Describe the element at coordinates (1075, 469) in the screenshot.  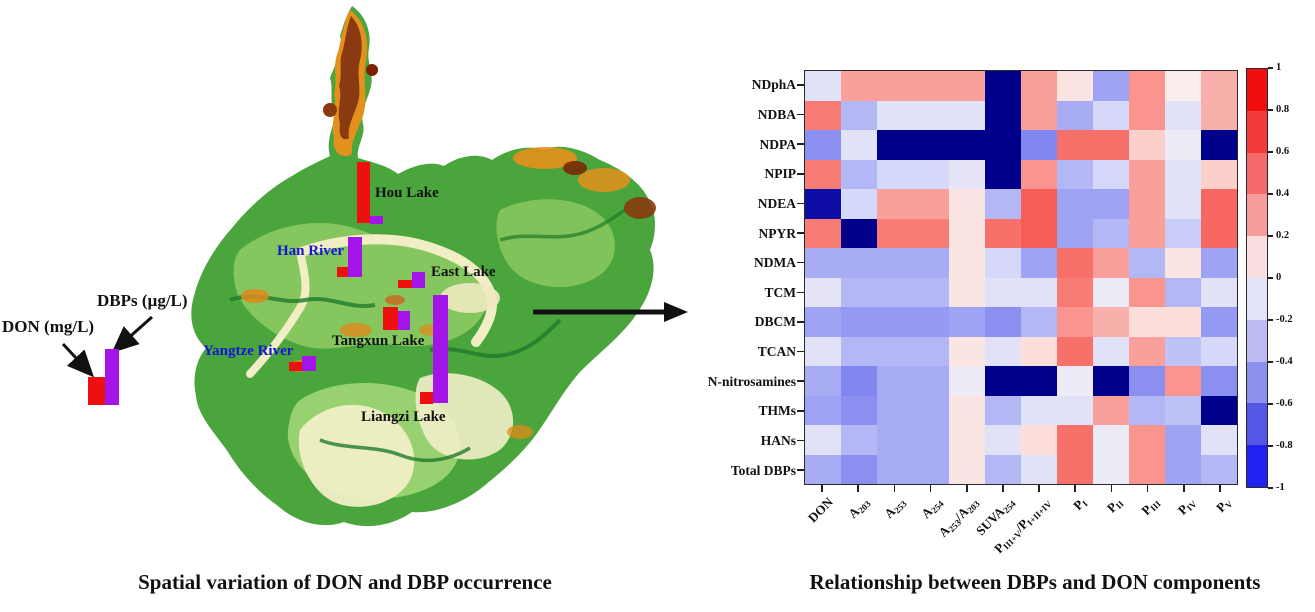
I see `heatmap-cell-Total DBPs-P I` at that location.